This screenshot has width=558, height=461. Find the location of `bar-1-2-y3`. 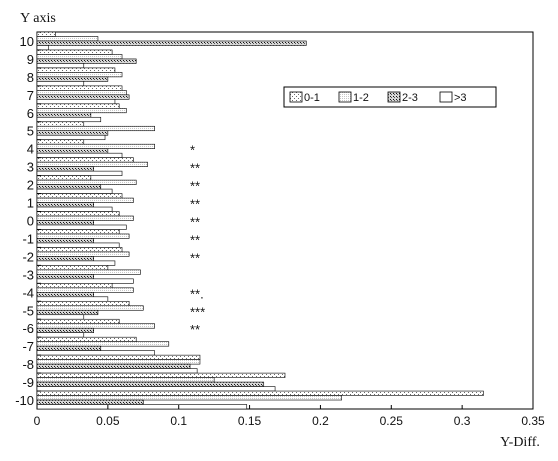

bar-1-2-y3 is located at coordinates (92, 164).